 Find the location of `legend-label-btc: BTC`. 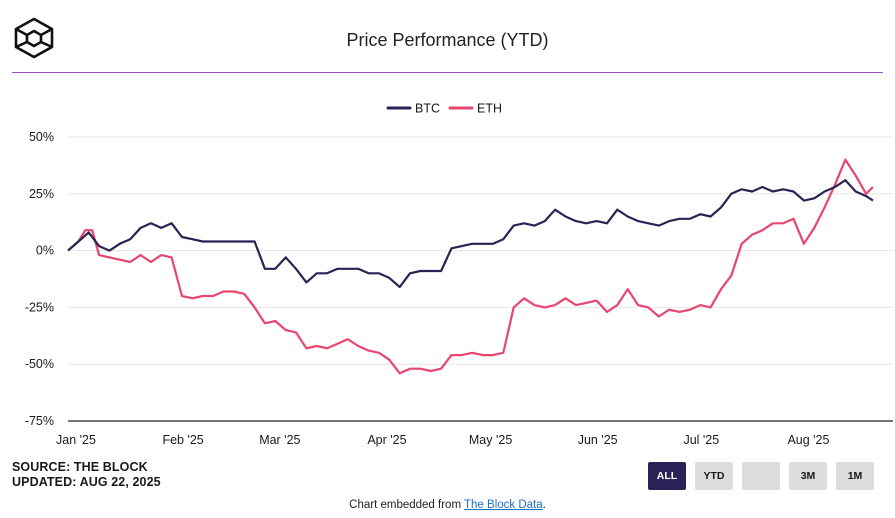

legend-label-btc: BTC is located at coordinates (427, 109).